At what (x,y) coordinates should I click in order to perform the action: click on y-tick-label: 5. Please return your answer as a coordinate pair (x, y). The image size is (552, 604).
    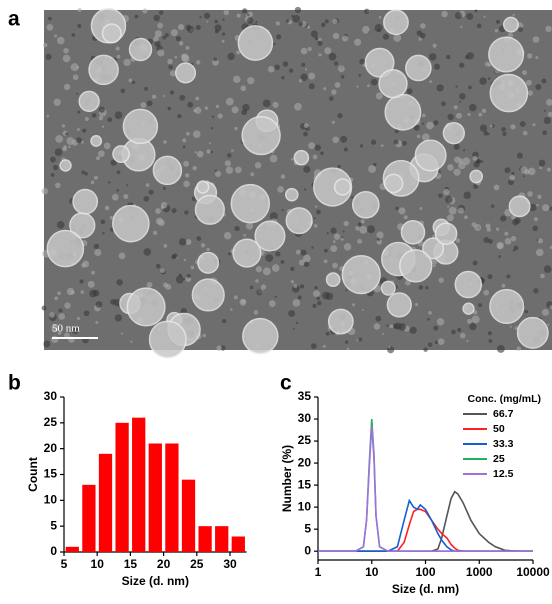
    Looking at the image, I should click on (53, 525).